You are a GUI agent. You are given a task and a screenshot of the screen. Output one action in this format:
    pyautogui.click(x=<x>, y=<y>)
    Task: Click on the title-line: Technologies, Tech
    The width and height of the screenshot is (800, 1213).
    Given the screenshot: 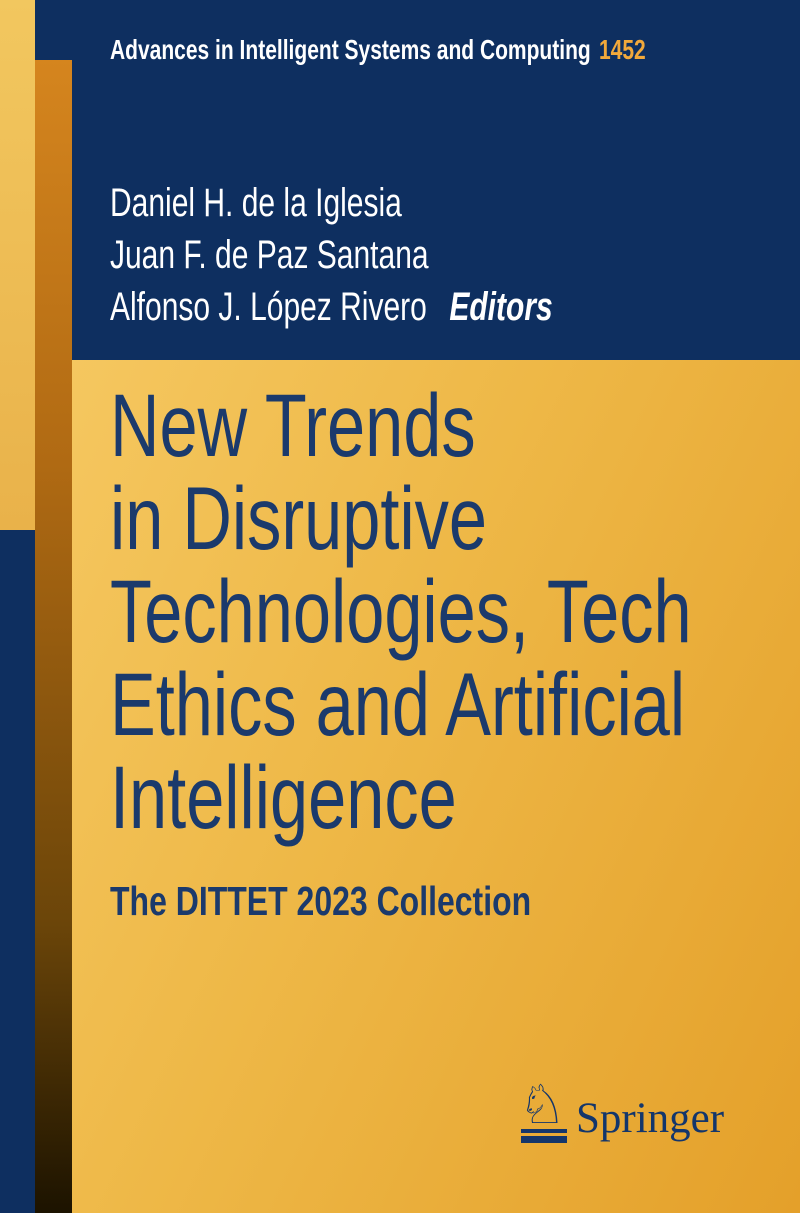 What is the action you would take?
    pyautogui.click(x=401, y=611)
    